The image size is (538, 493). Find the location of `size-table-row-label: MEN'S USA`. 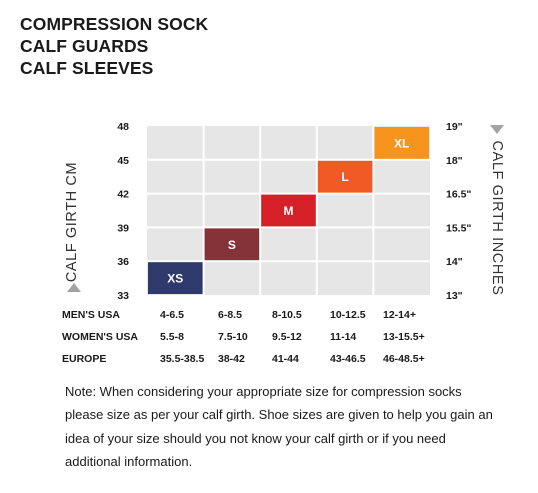

size-table-row-label: MEN'S USA is located at coordinates (91, 315).